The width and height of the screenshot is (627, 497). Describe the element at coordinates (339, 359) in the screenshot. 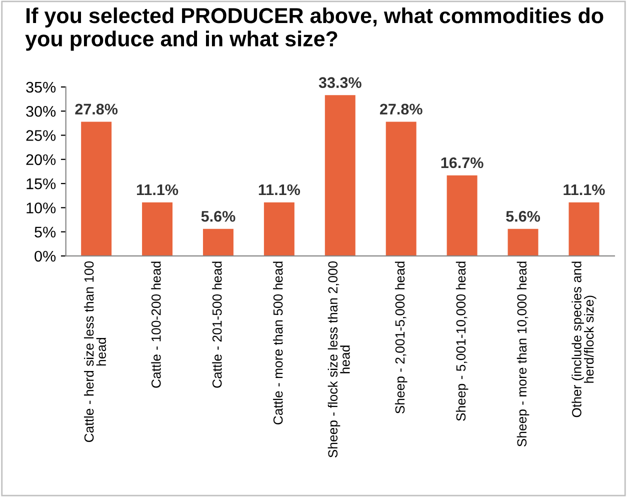

I see `x-tick-label: Sheep - flock size less than 2,000 head` at that location.